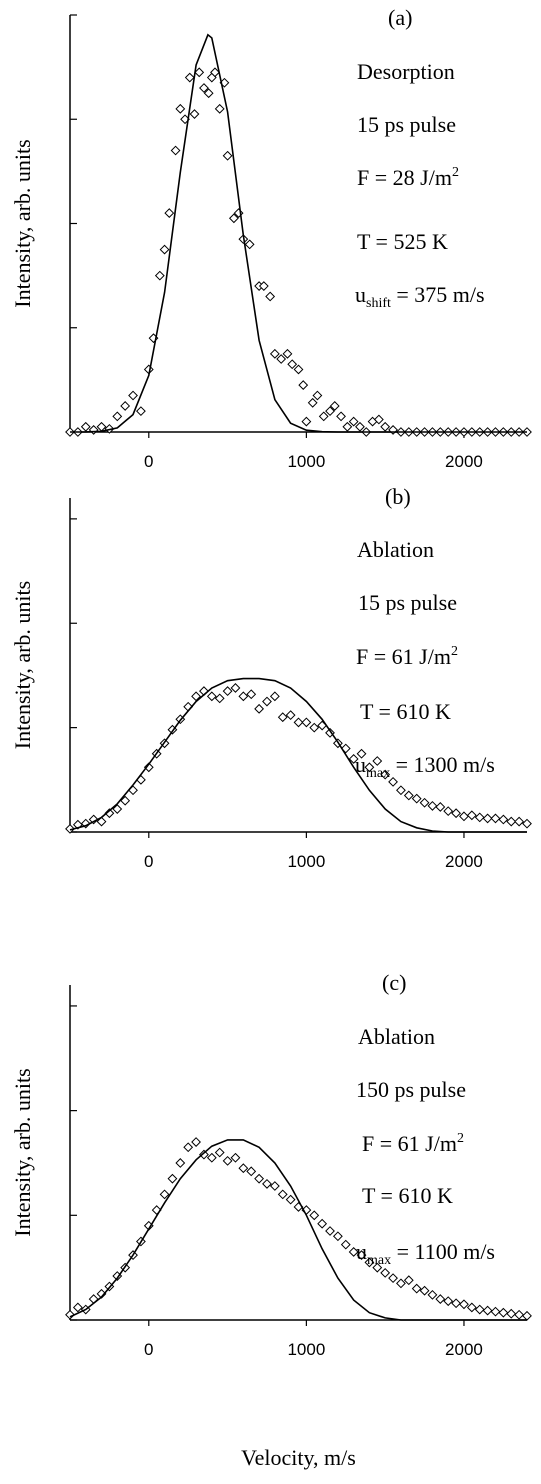 This screenshot has width=541, height=1484. I want to click on annotation-part: (a), so click(400, 17).